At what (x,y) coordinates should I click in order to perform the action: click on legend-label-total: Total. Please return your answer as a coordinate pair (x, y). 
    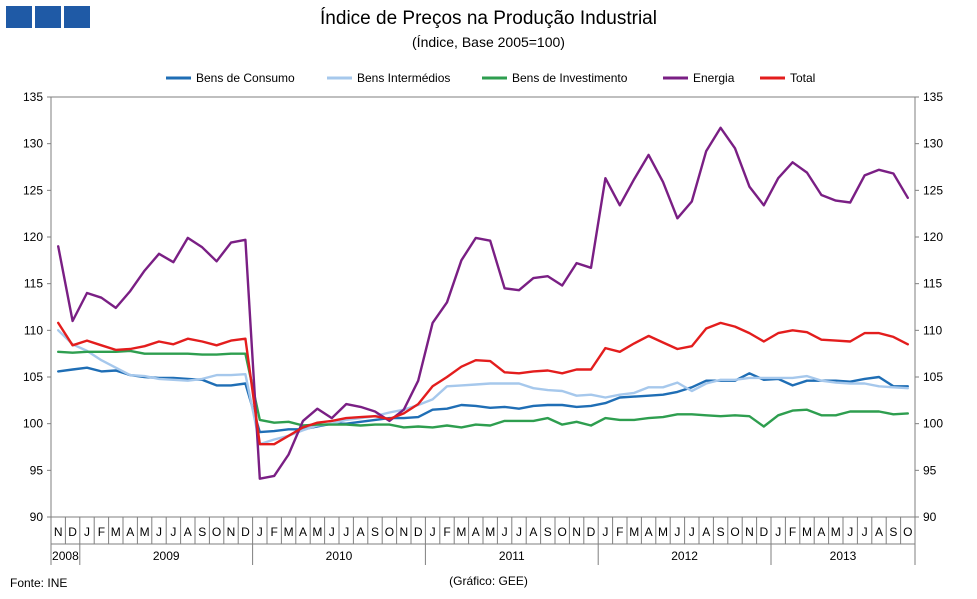
    Looking at the image, I should click on (802, 78).